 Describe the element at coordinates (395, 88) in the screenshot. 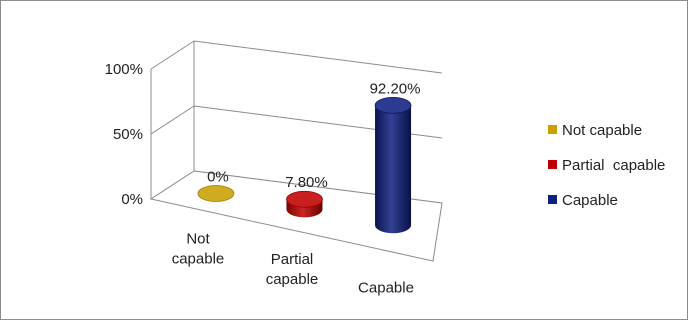

I see `data-label: 92.20%` at that location.